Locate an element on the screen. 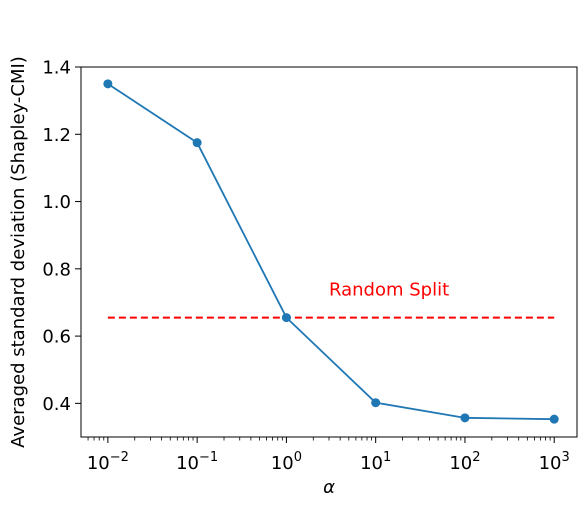  x-axis-label: α is located at coordinates (329, 487).